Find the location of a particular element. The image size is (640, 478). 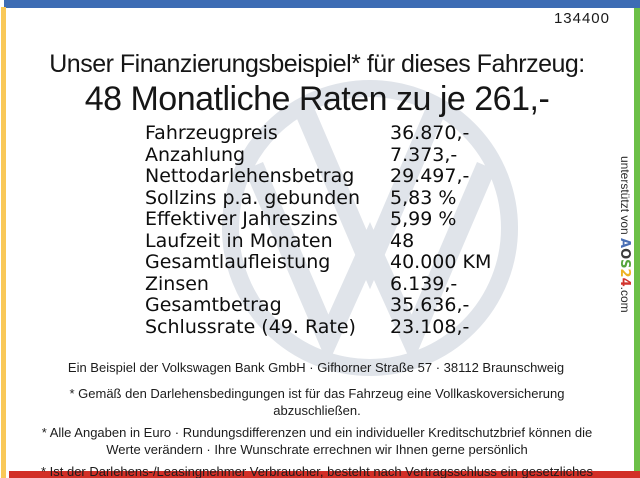

aos24-logo-text: AOS24 is located at coordinates (624, 262).